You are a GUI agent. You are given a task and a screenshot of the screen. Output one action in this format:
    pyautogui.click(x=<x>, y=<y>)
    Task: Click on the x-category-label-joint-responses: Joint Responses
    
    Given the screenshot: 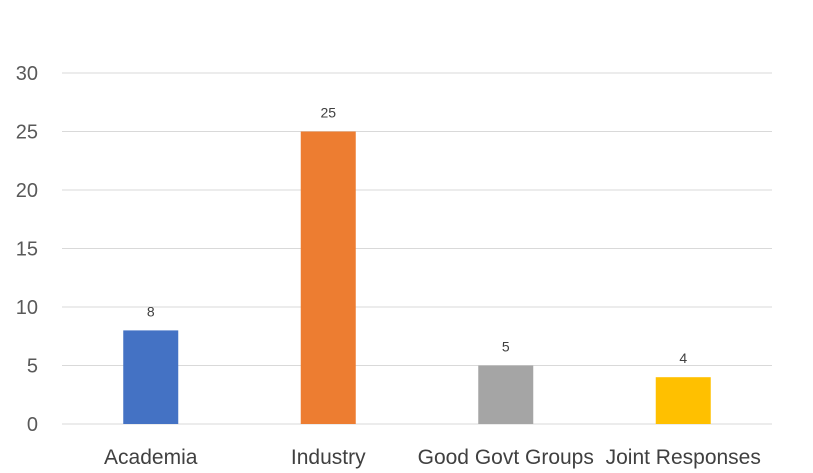 What is the action you would take?
    pyautogui.click(x=683, y=457)
    